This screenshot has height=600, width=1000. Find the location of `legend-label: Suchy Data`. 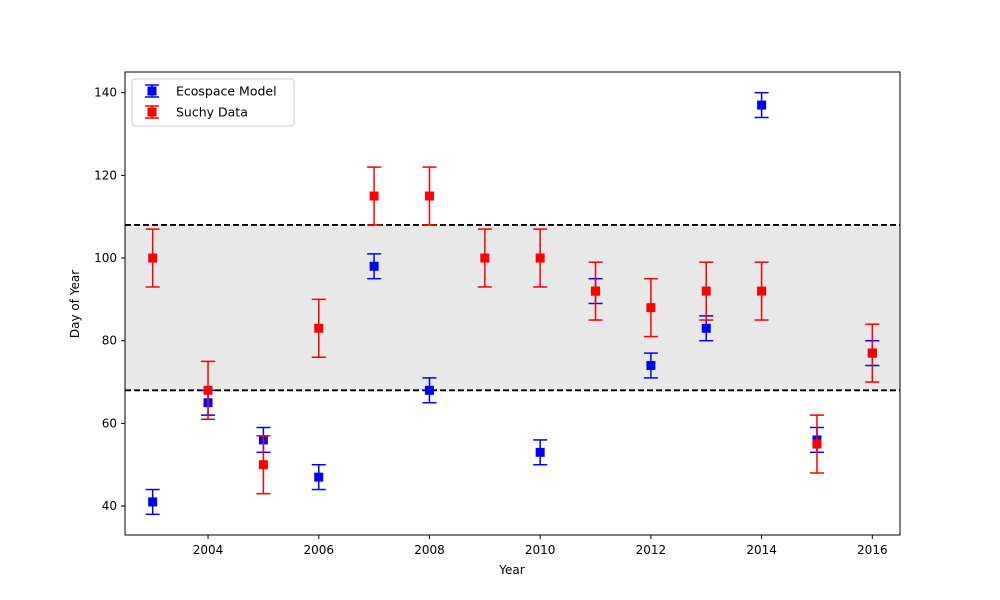

legend-label: Suchy Data is located at coordinates (212, 112).